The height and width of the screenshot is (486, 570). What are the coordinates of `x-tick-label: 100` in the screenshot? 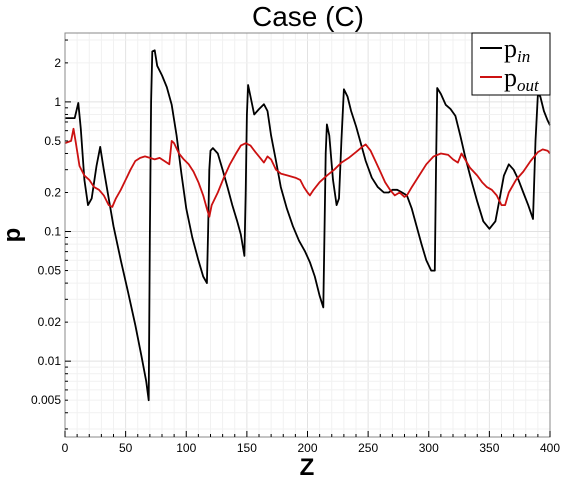 It's located at (186, 448).